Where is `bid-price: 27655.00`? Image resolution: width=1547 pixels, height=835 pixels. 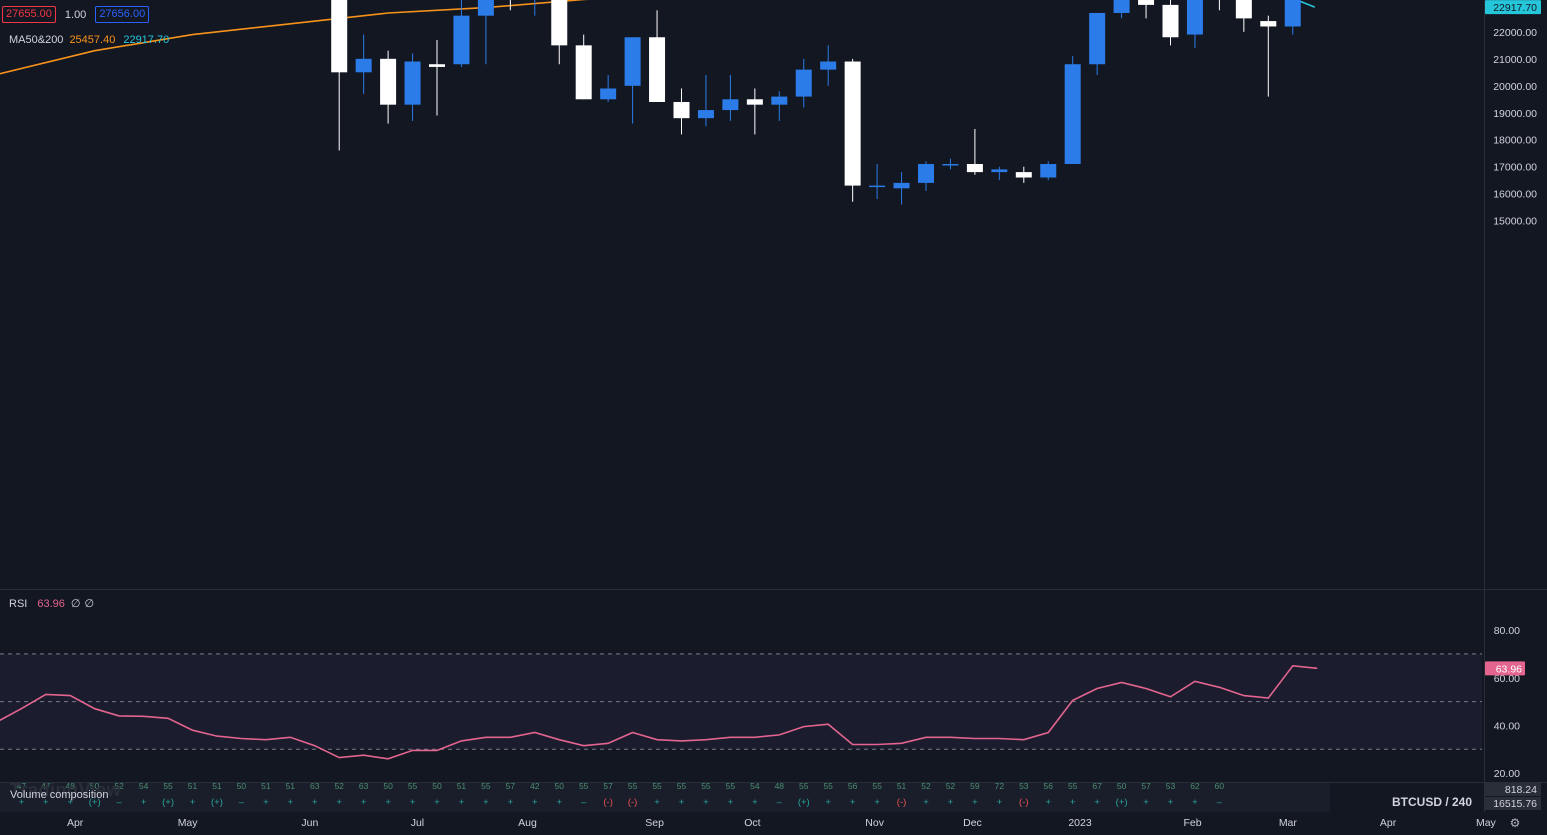
bid-price: 27655.00 is located at coordinates (29, 14).